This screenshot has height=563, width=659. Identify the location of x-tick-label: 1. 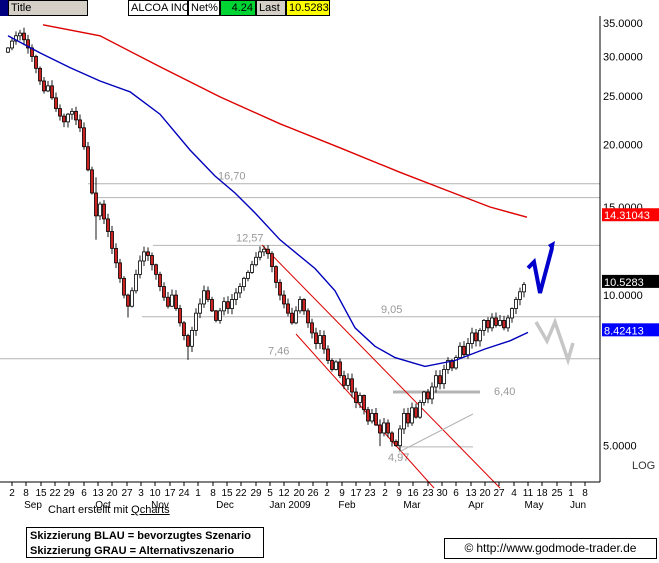
(571, 493).